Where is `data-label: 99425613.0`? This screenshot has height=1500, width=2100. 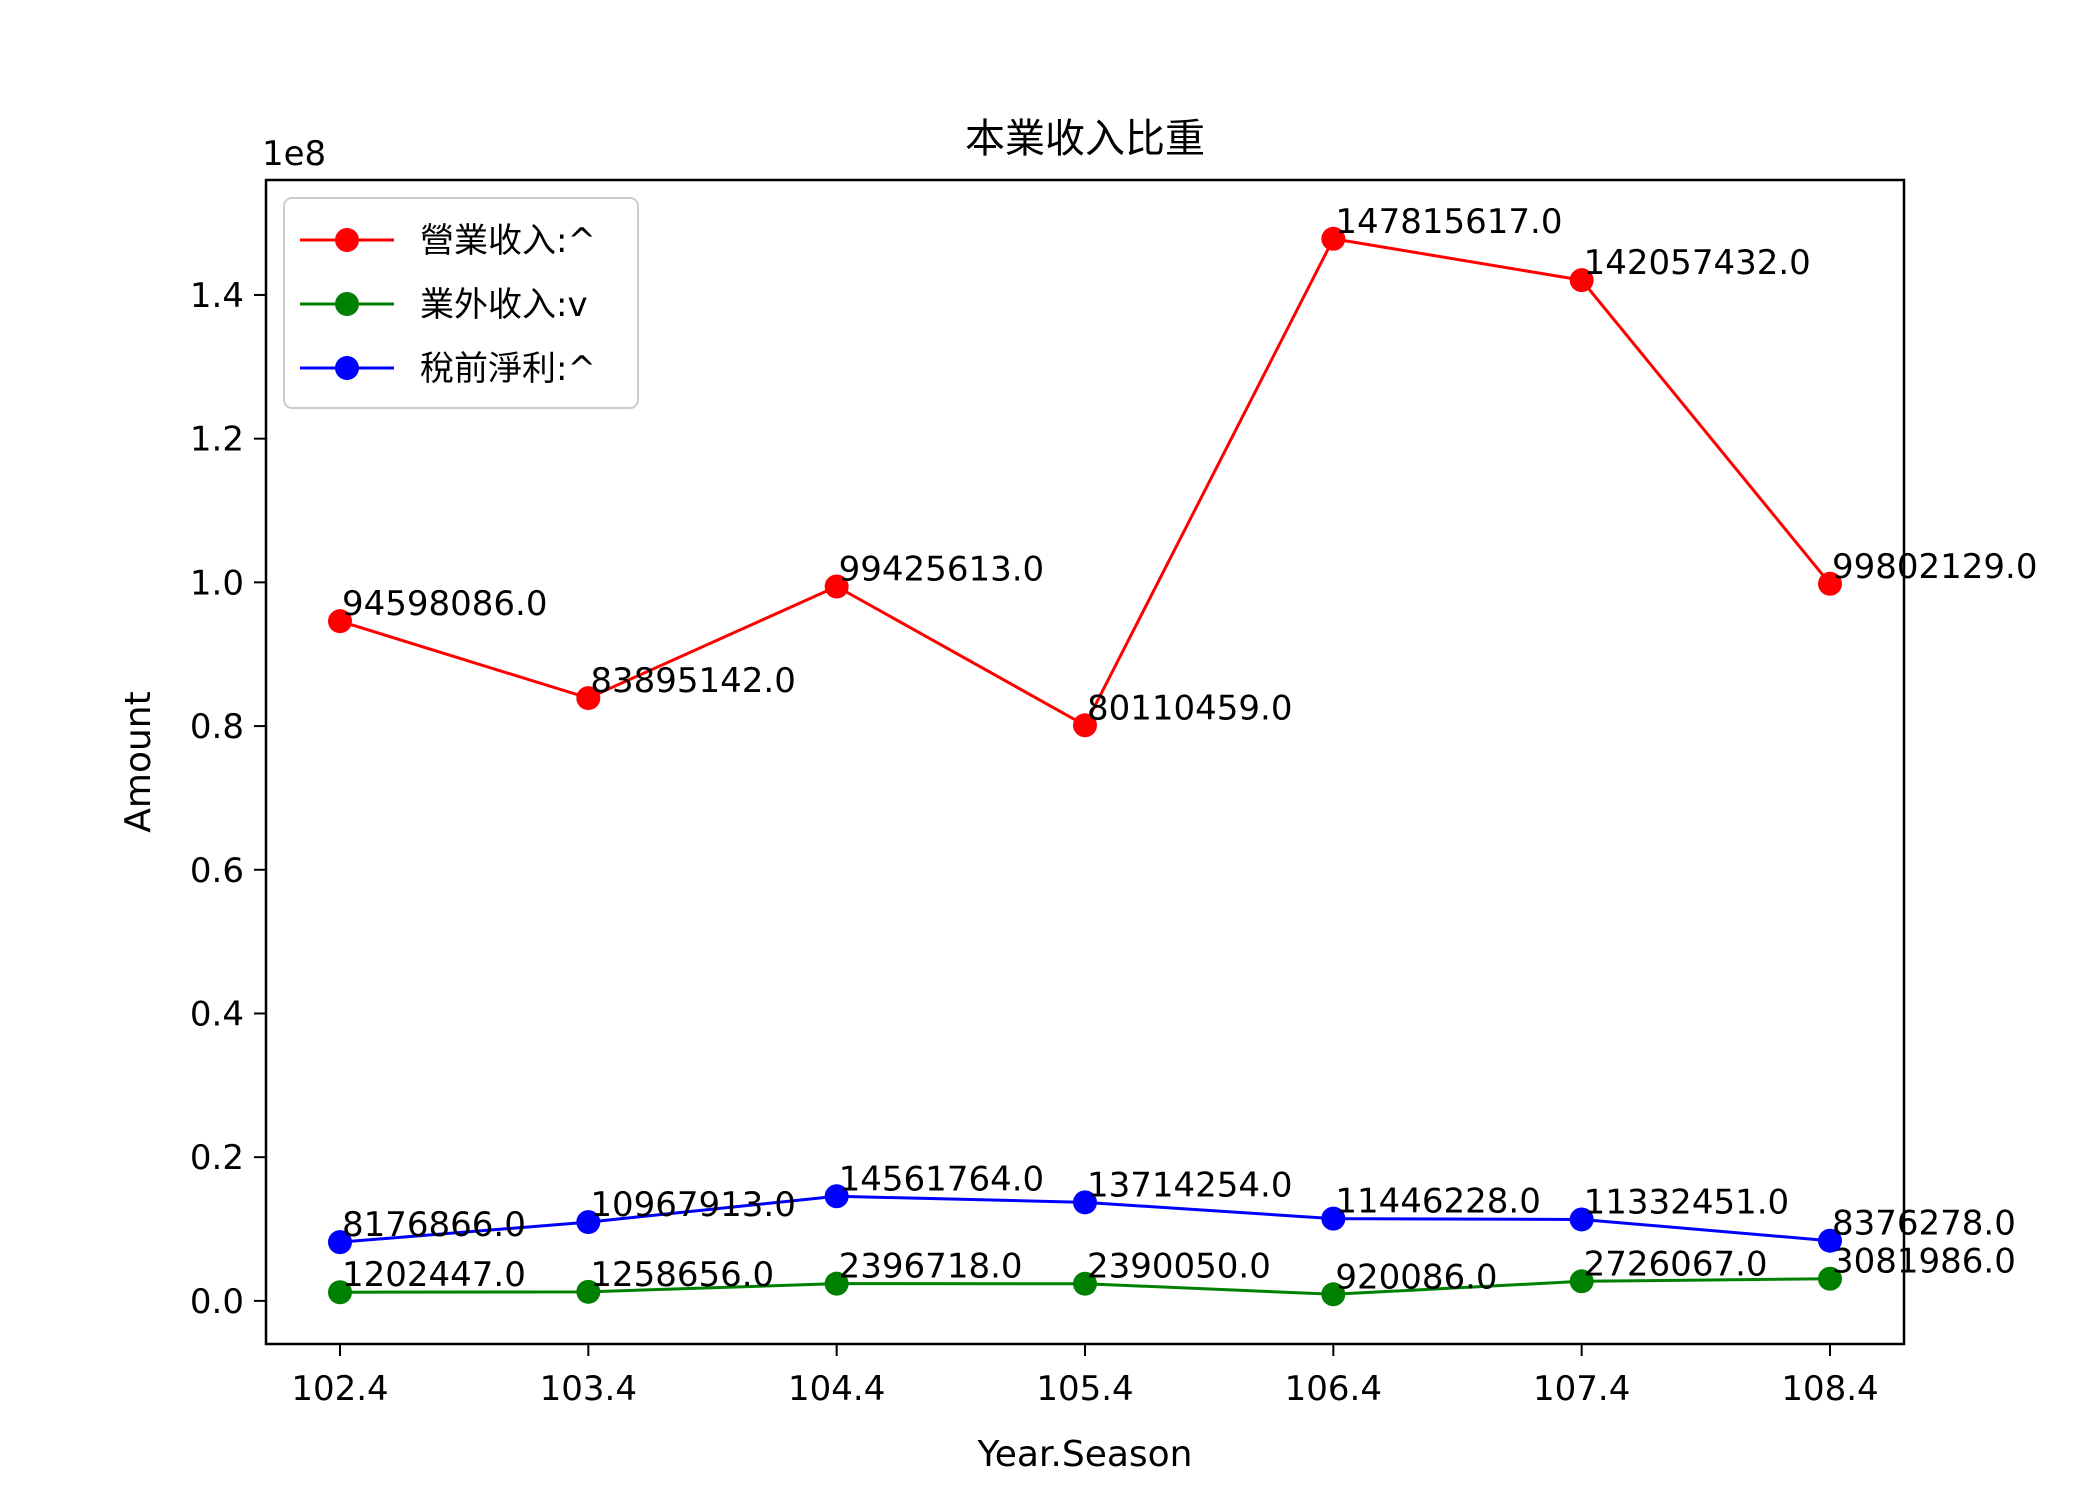
data-label: 99425613.0 is located at coordinates (942, 569).